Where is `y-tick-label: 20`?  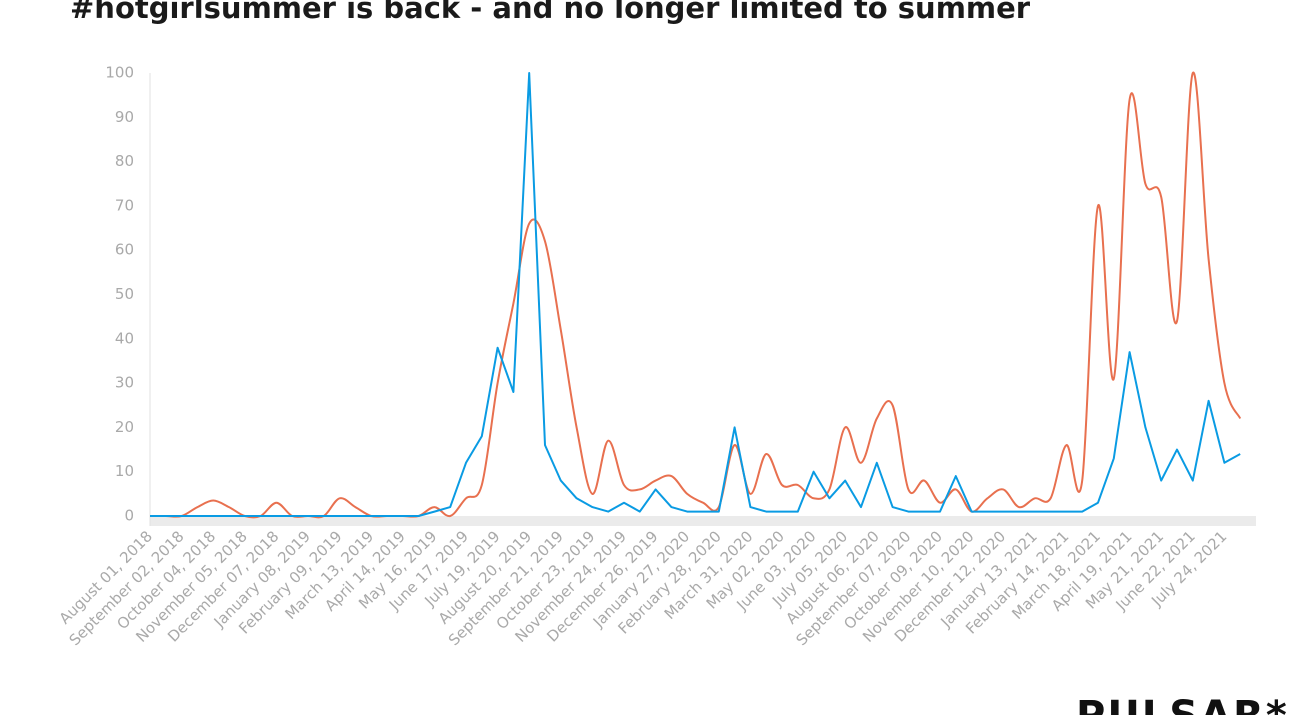
y-tick-label: 20 is located at coordinates (124, 427).